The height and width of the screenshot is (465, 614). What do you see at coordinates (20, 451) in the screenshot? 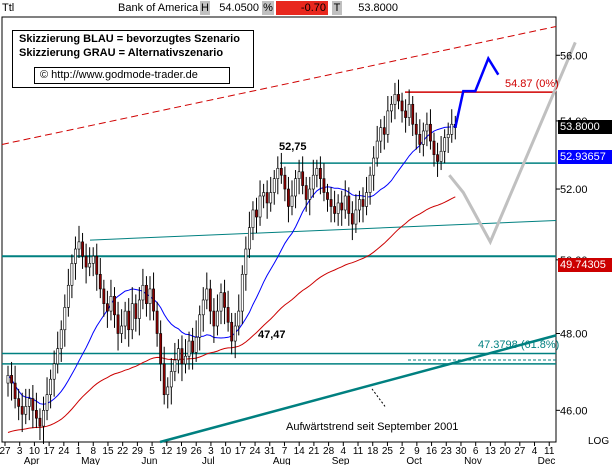
I see `x-tick-label: 3` at bounding box center [20, 451].